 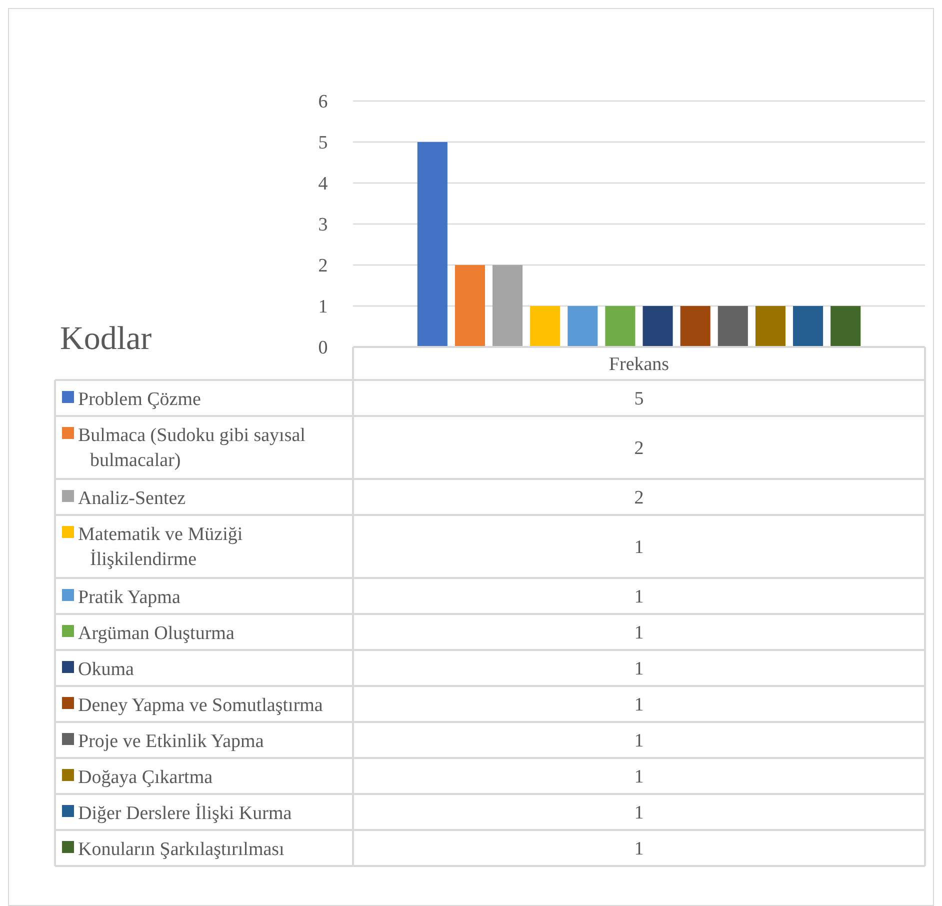 What do you see at coordinates (323, 225) in the screenshot?
I see `y-tick-label: 3` at bounding box center [323, 225].